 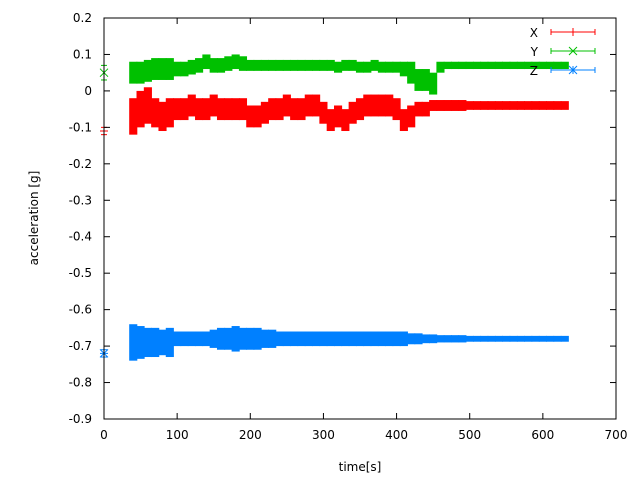 What do you see at coordinates (82, 18) in the screenshot?
I see `y-tick-label: 0.2` at bounding box center [82, 18].